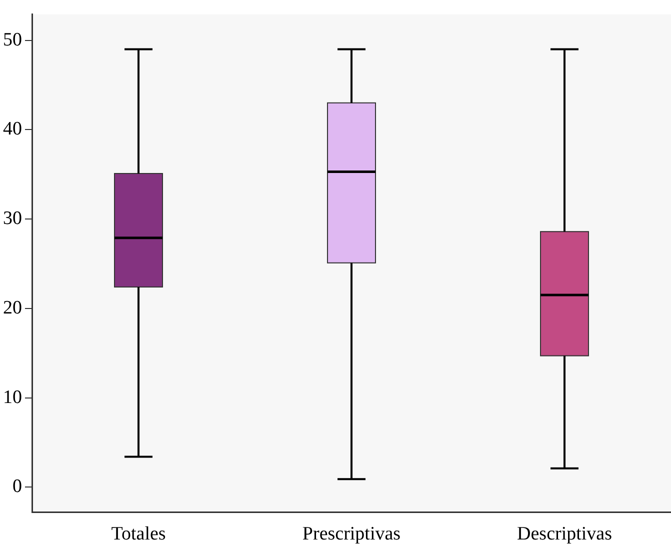 Image resolution: width=671 pixels, height=553 pixels. Describe the element at coordinates (12, 129) in the screenshot. I see `y-tick-label: 40` at that location.